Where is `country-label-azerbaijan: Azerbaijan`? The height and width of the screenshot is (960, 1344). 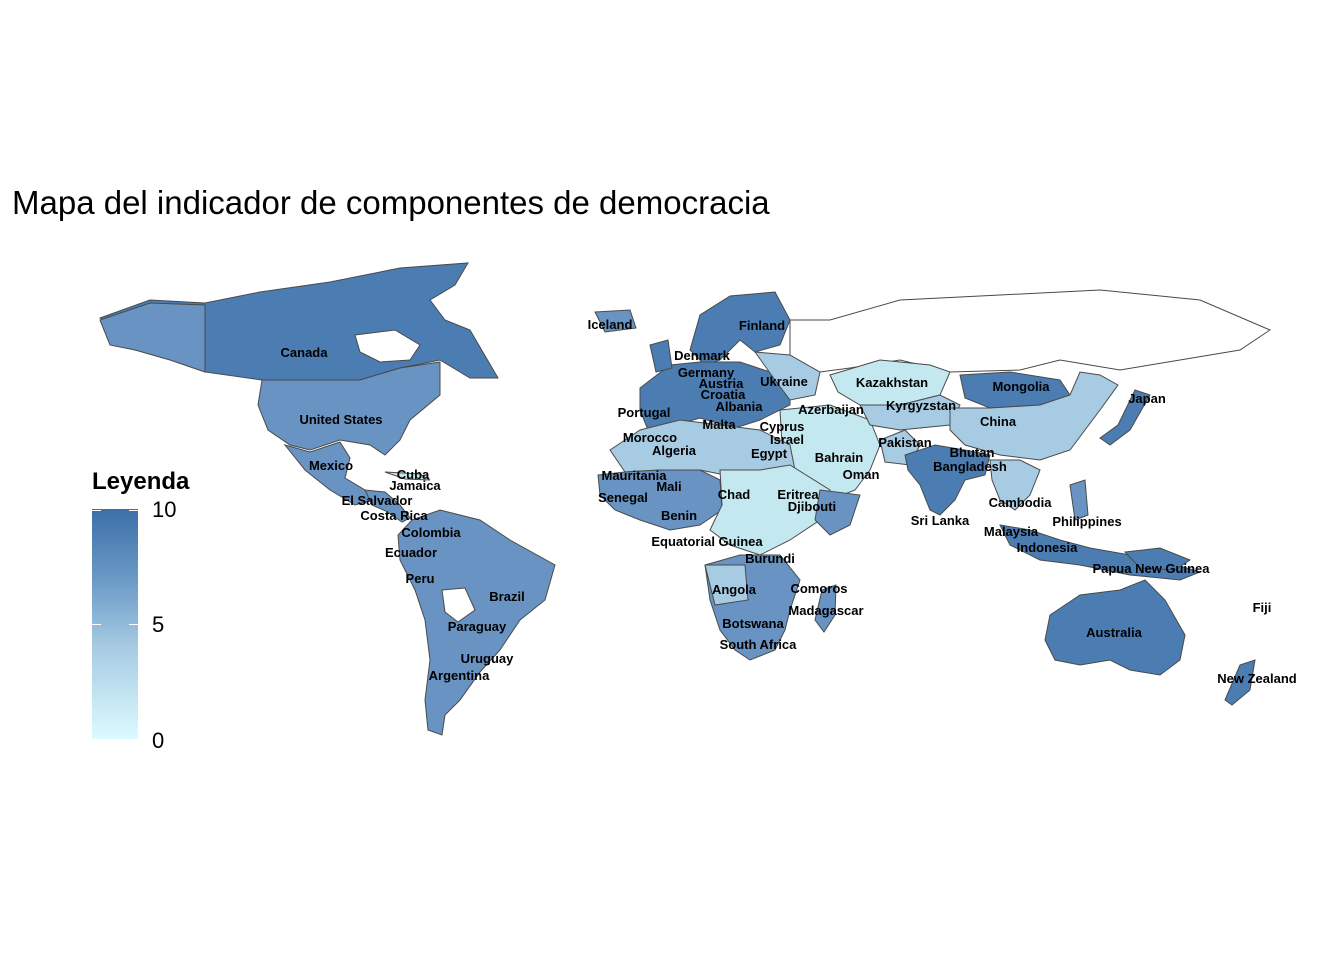
country-label-azerbaijan: Azerbaijan is located at coordinates (831, 409).